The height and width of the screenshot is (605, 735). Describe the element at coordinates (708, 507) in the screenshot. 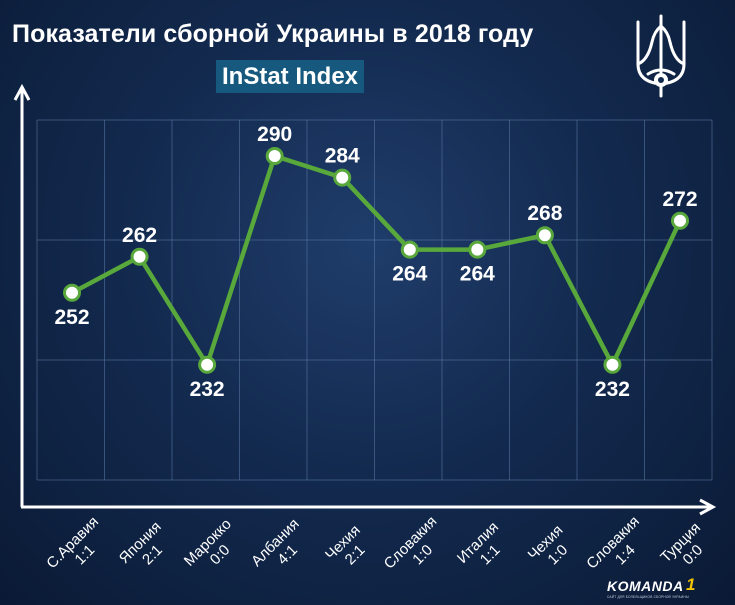

I see `x-axis-arrow` at that location.